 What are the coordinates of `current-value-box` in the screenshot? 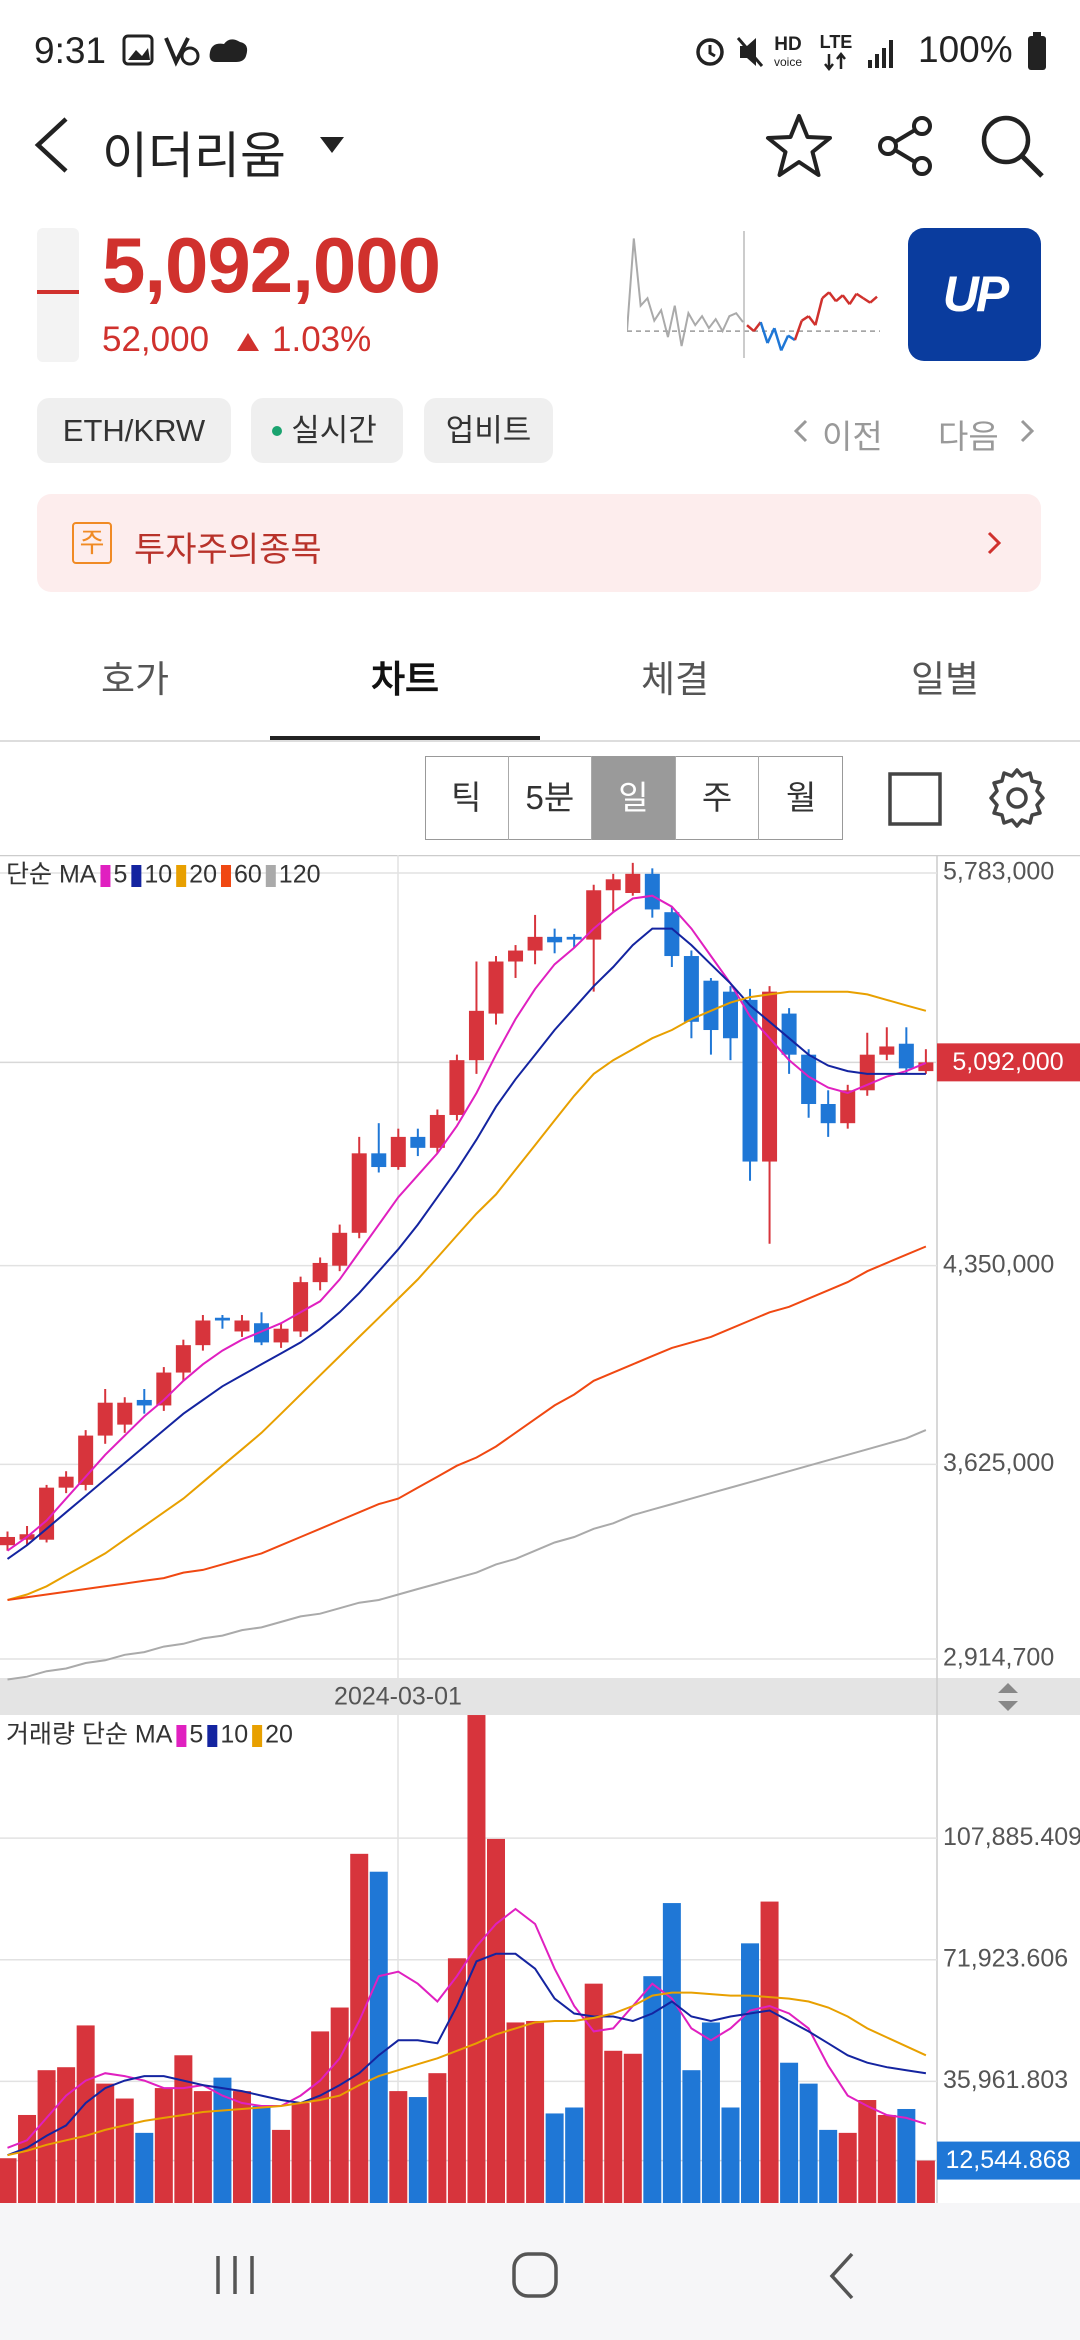 It's located at (1008, 2160).